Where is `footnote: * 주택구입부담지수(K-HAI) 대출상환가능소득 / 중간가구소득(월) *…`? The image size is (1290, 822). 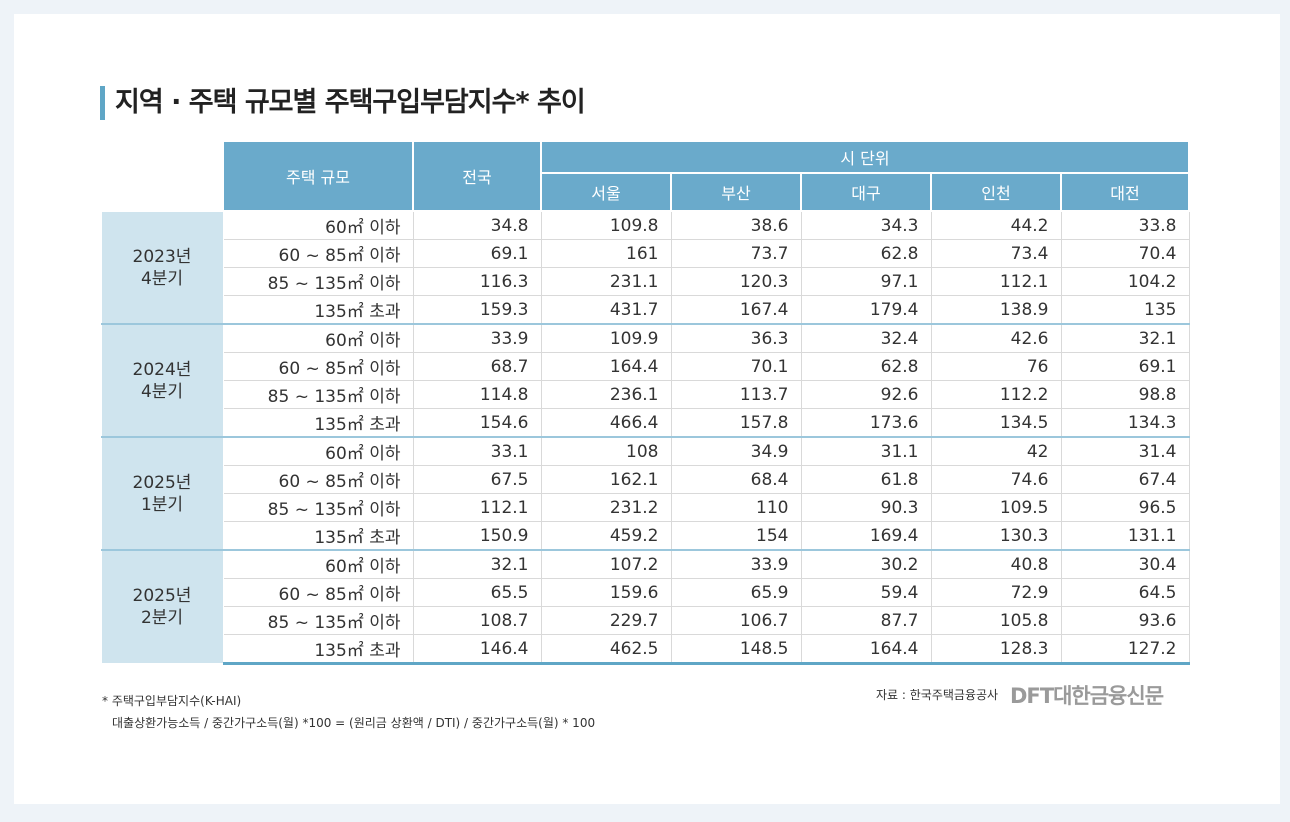 footnote: * 주택구입부담지수(K-HAI) 대출상환가능소득 / 중간가구소득(월) *… is located at coordinates (348, 712).